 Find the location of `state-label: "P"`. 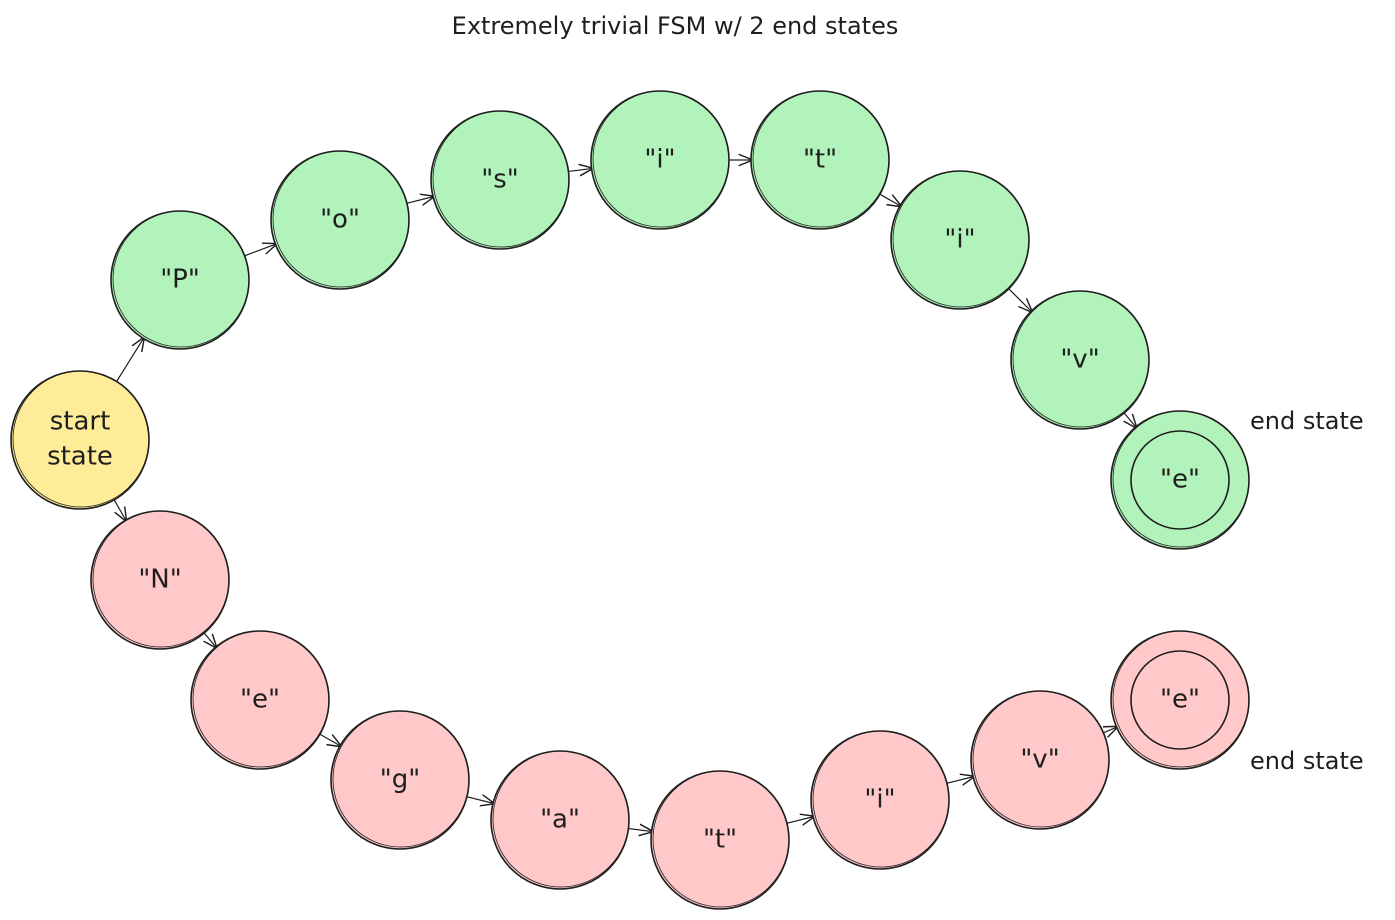

state-label: "P" is located at coordinates (180, 280).